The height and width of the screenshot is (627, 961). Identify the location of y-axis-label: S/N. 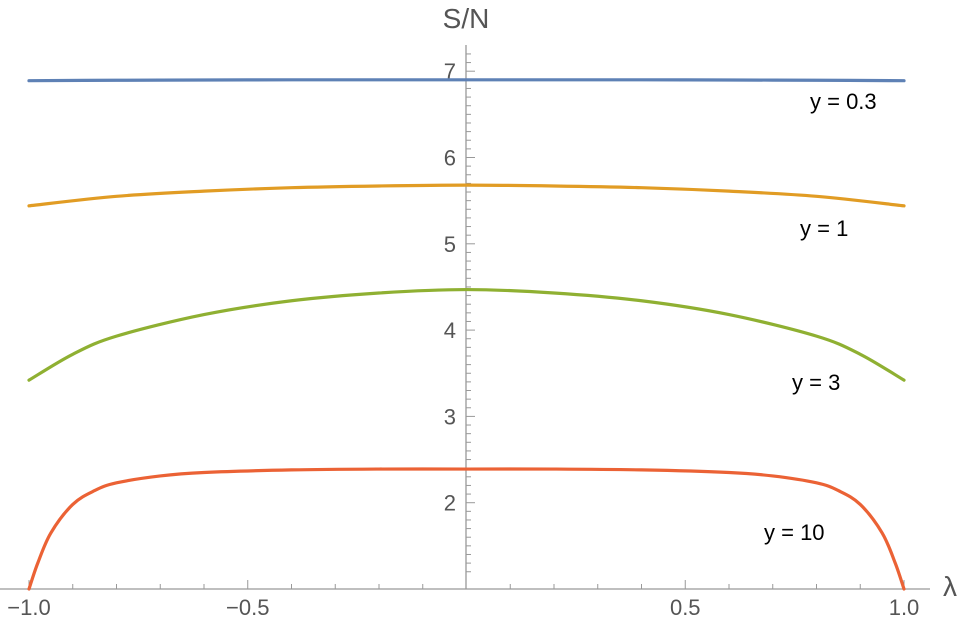
(466, 18).